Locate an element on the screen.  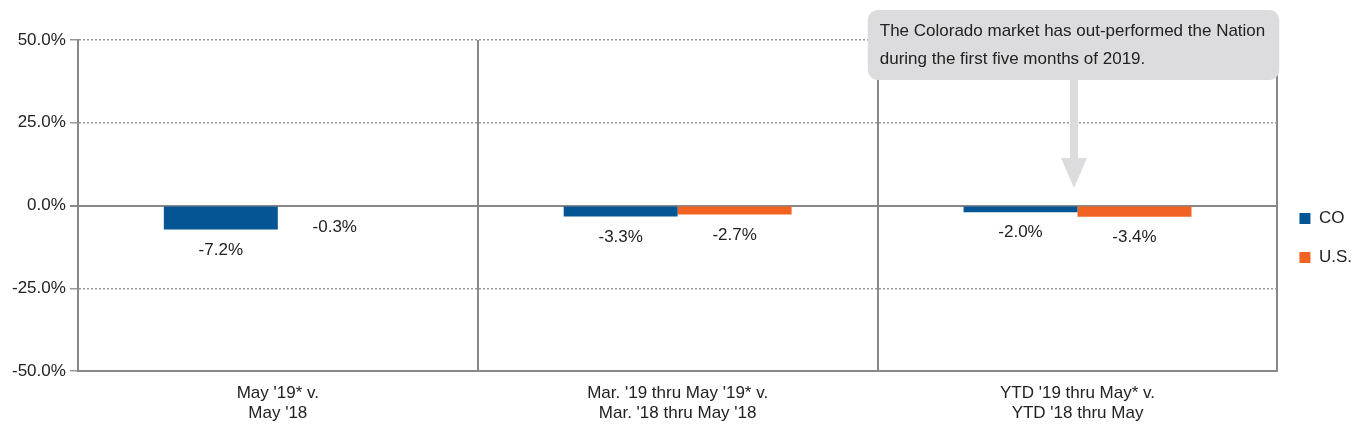
legend-label: CO is located at coordinates (1331, 218).